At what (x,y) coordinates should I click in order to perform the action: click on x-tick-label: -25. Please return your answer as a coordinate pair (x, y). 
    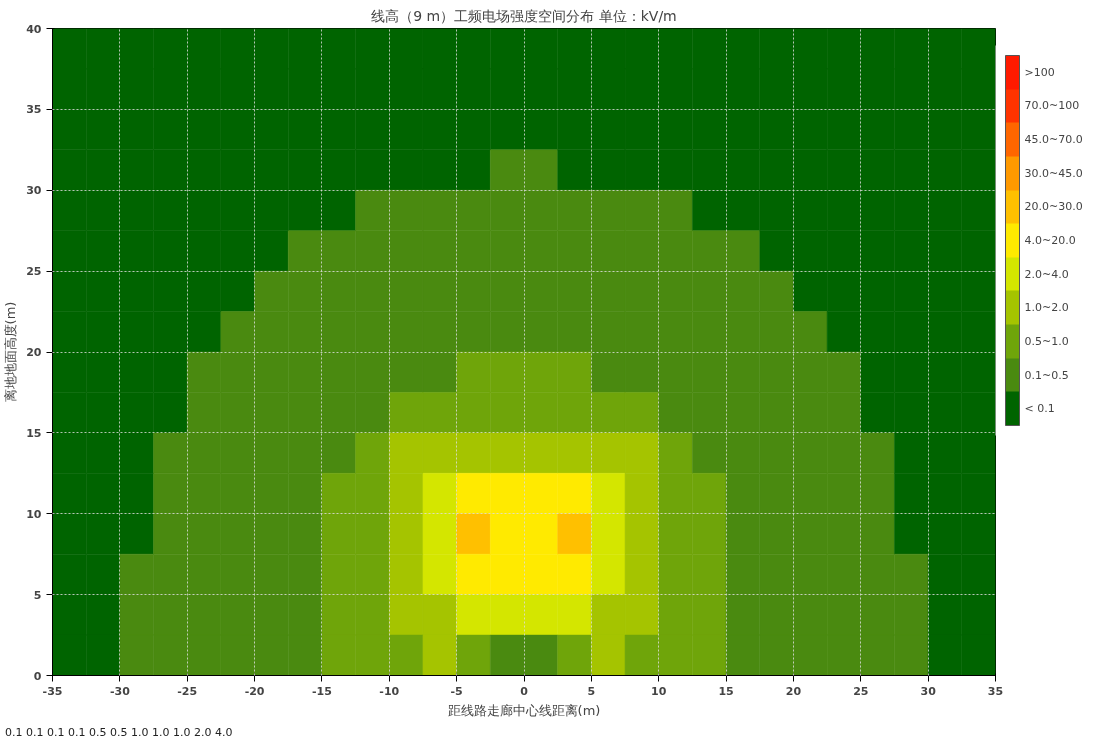
    Looking at the image, I should click on (187, 691).